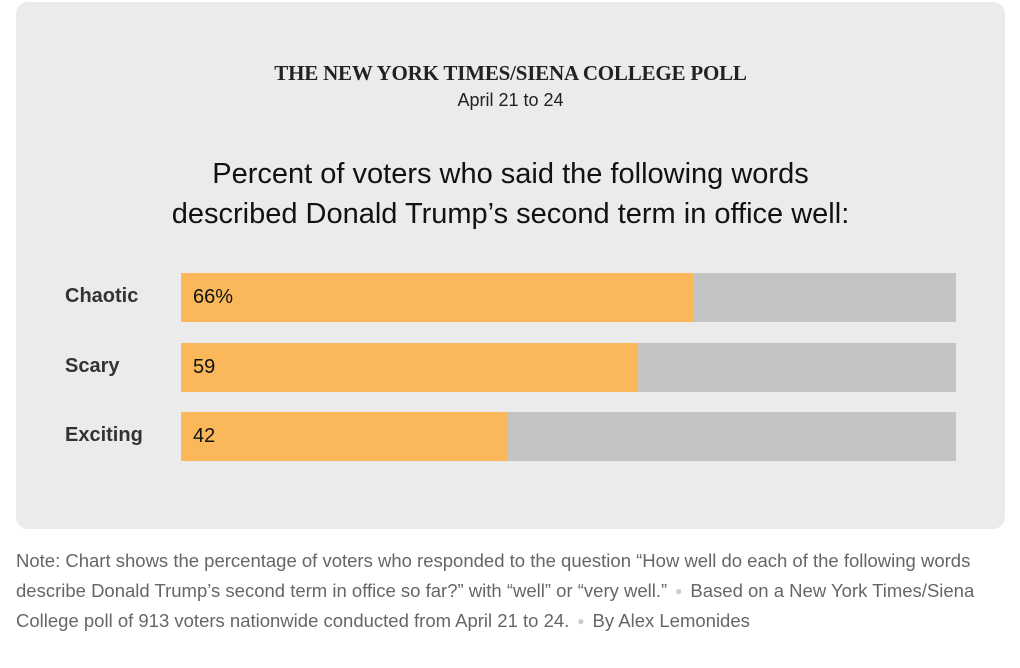 The width and height of the screenshot is (1020, 668). I want to click on bar-track: 59, so click(568, 367).